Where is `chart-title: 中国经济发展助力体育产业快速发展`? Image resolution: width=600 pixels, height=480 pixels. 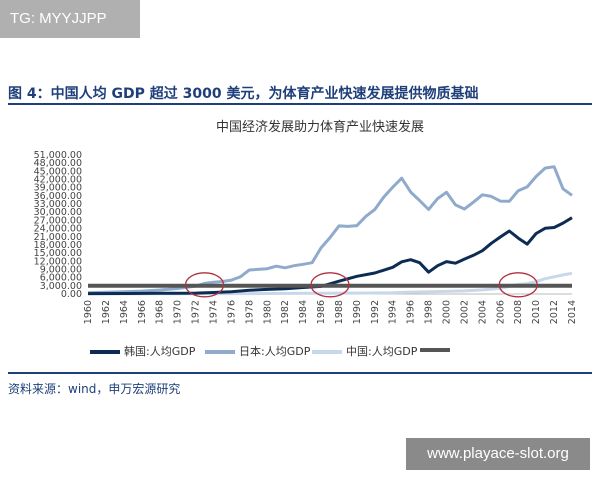 chart-title: 中国经济发展助力体育产业快速发展 is located at coordinates (320, 127).